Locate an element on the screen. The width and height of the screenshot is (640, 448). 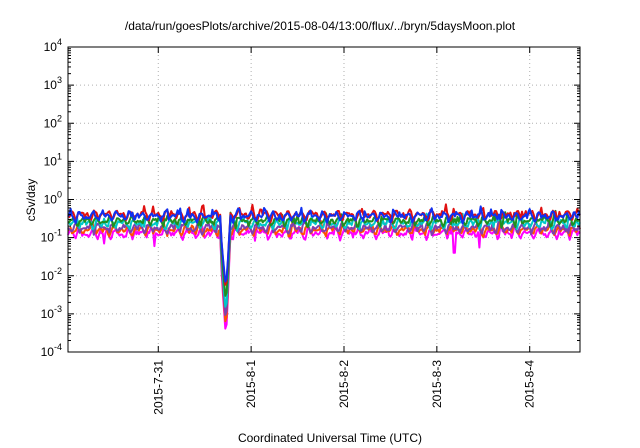
x-tick-label: 2015-7-31 is located at coordinates (158, 387).